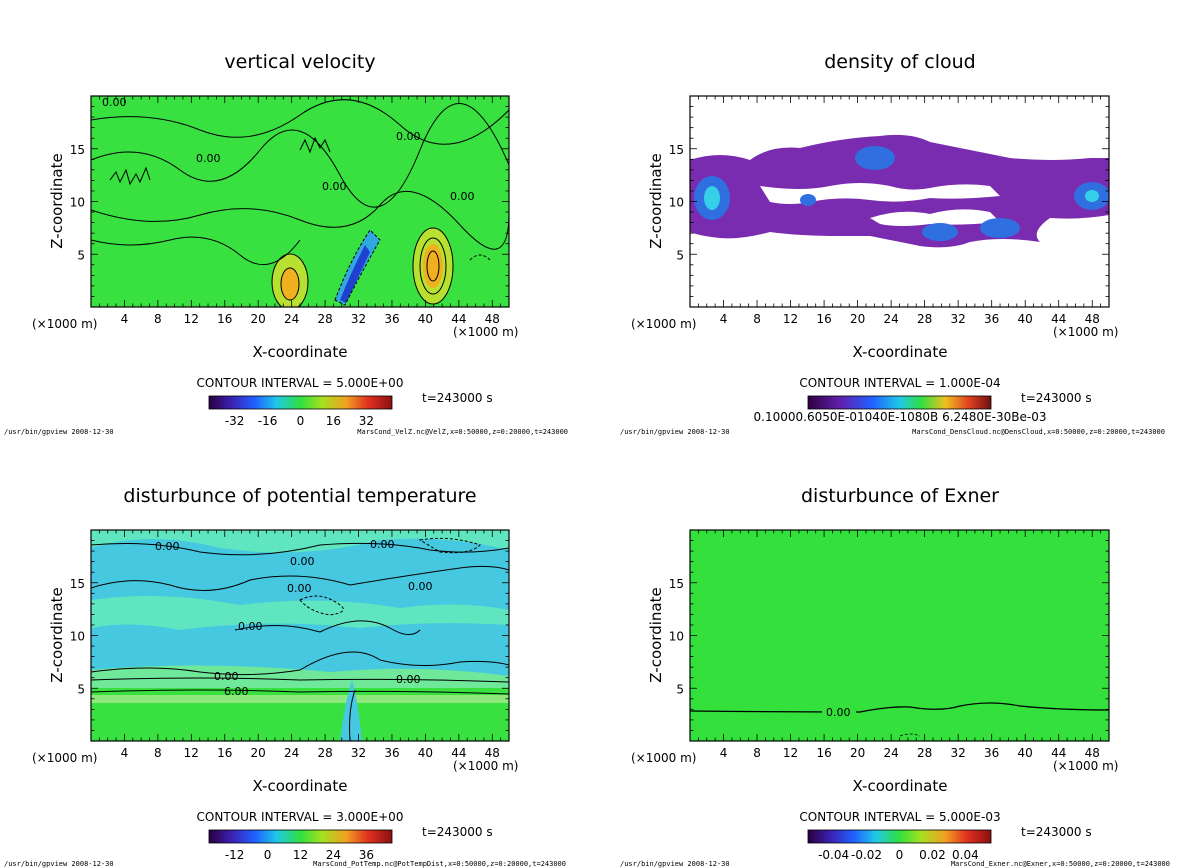 This screenshot has height=868, width=1200. Describe the element at coordinates (301, 421) in the screenshot. I see `colorbar-tick-label: 0` at that location.